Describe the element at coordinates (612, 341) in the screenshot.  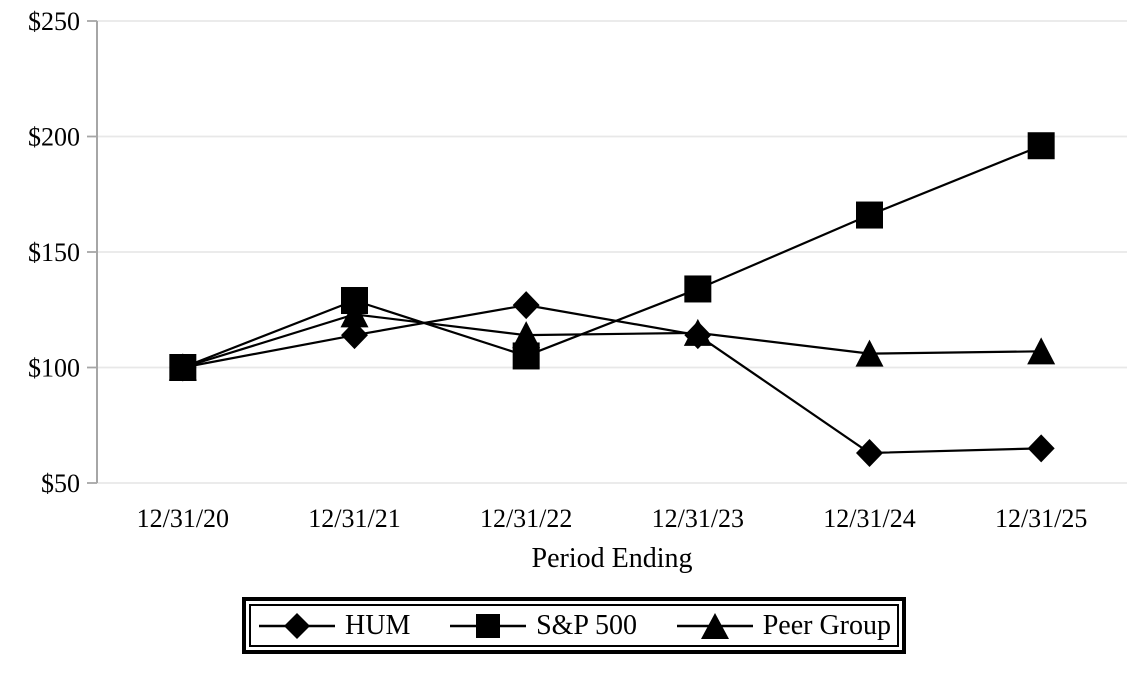
I see `series-line-peer-group` at that location.